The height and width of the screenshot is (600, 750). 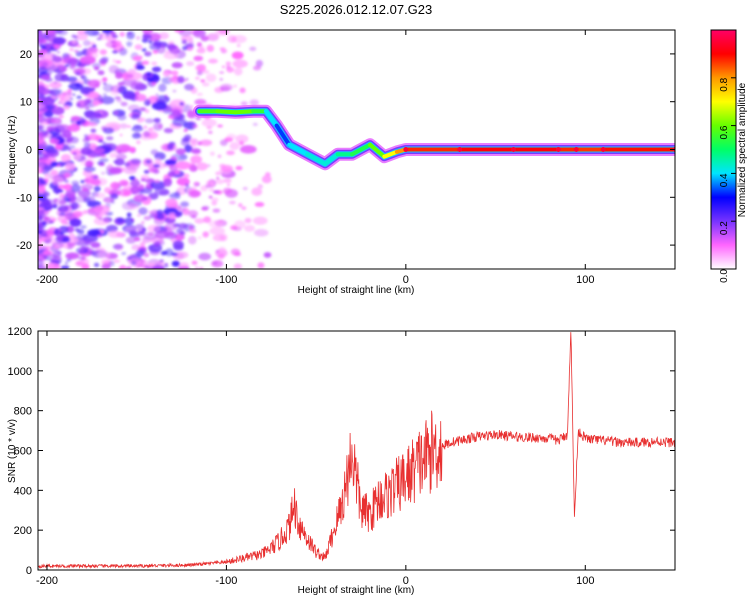 I want to click on snr-xlabel: Height of straight line (km), so click(x=356, y=590).